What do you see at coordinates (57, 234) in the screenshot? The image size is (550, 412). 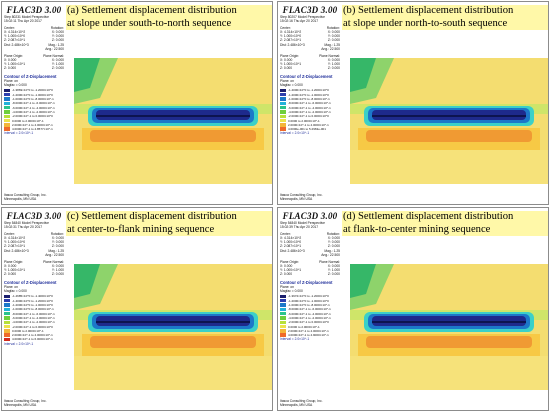 I see `rotation-label: Rotation:` at bounding box center [57, 234].